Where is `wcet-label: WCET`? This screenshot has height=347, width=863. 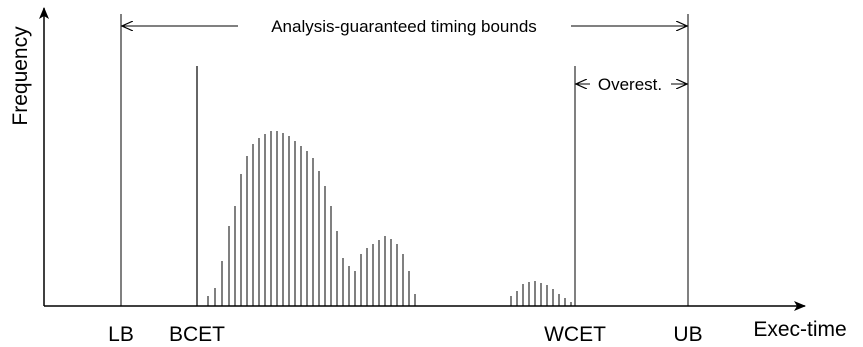 wcet-label: WCET is located at coordinates (575, 334).